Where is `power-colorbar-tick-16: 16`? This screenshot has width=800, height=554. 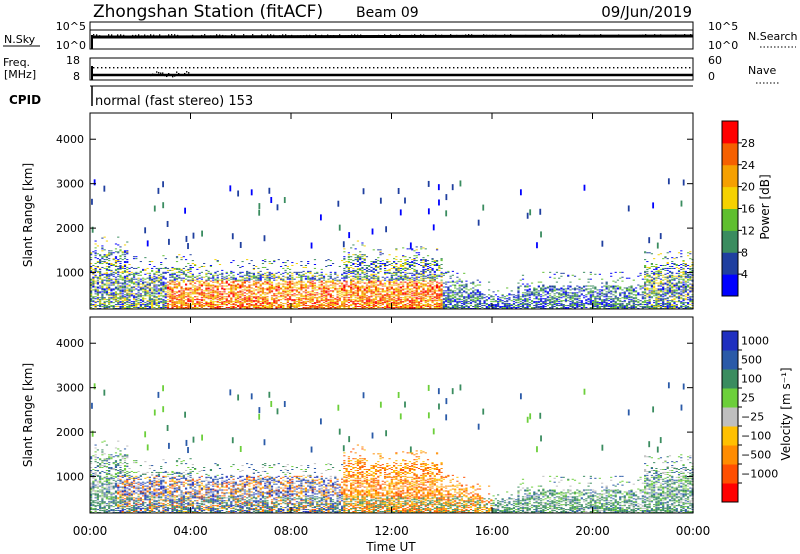 power-colorbar-tick-16: 16 is located at coordinates (748, 209).